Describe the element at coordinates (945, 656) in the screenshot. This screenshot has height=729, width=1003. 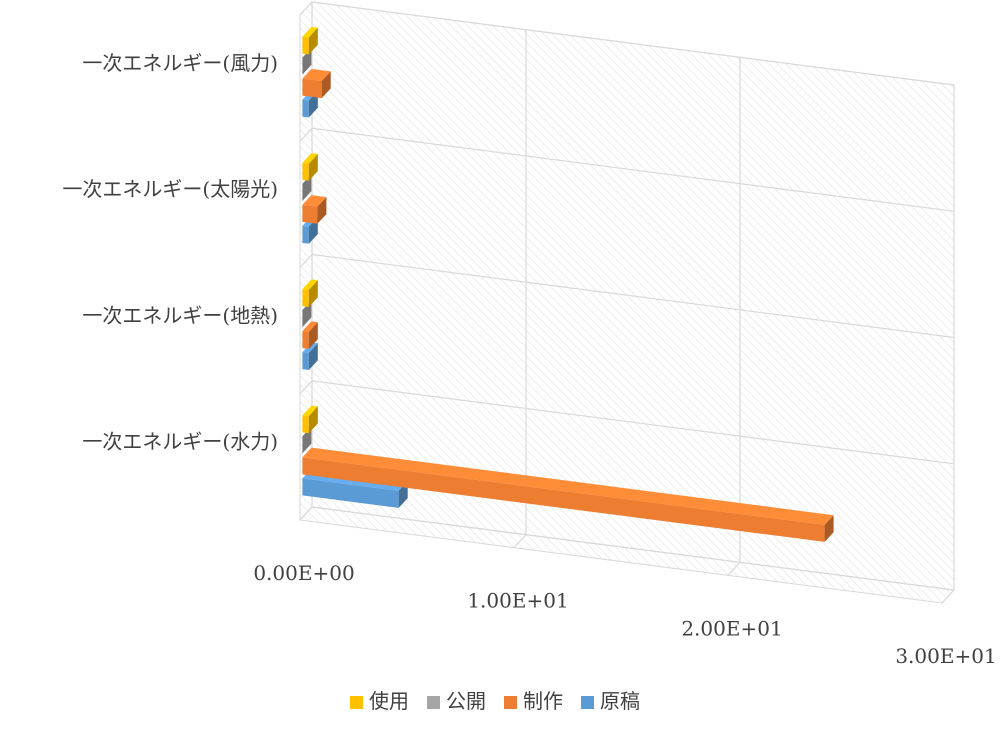
I see `x-tick-label: 3.00E+01` at that location.